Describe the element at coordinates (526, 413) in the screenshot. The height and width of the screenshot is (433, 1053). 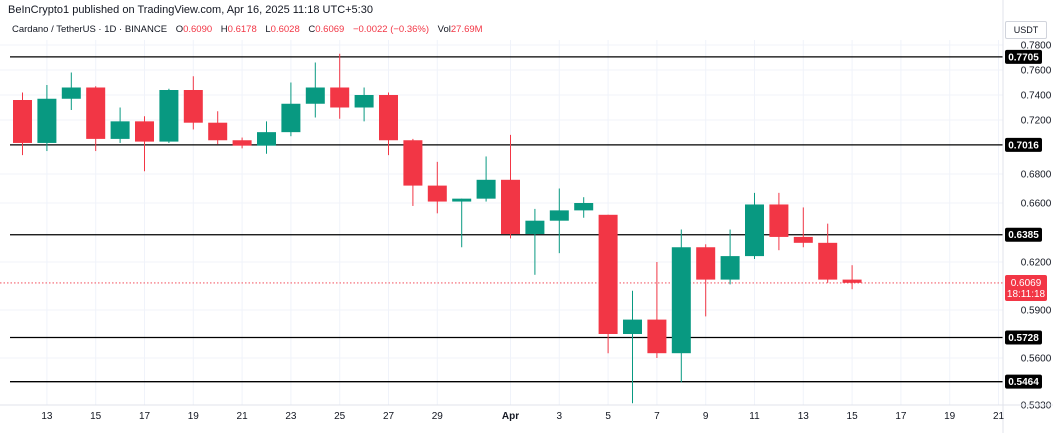
I see `time-axis: 13 15 17 19 21 23 25 27 29 Apr 3 5 7 9 11 13 15 17 19 21` at that location.